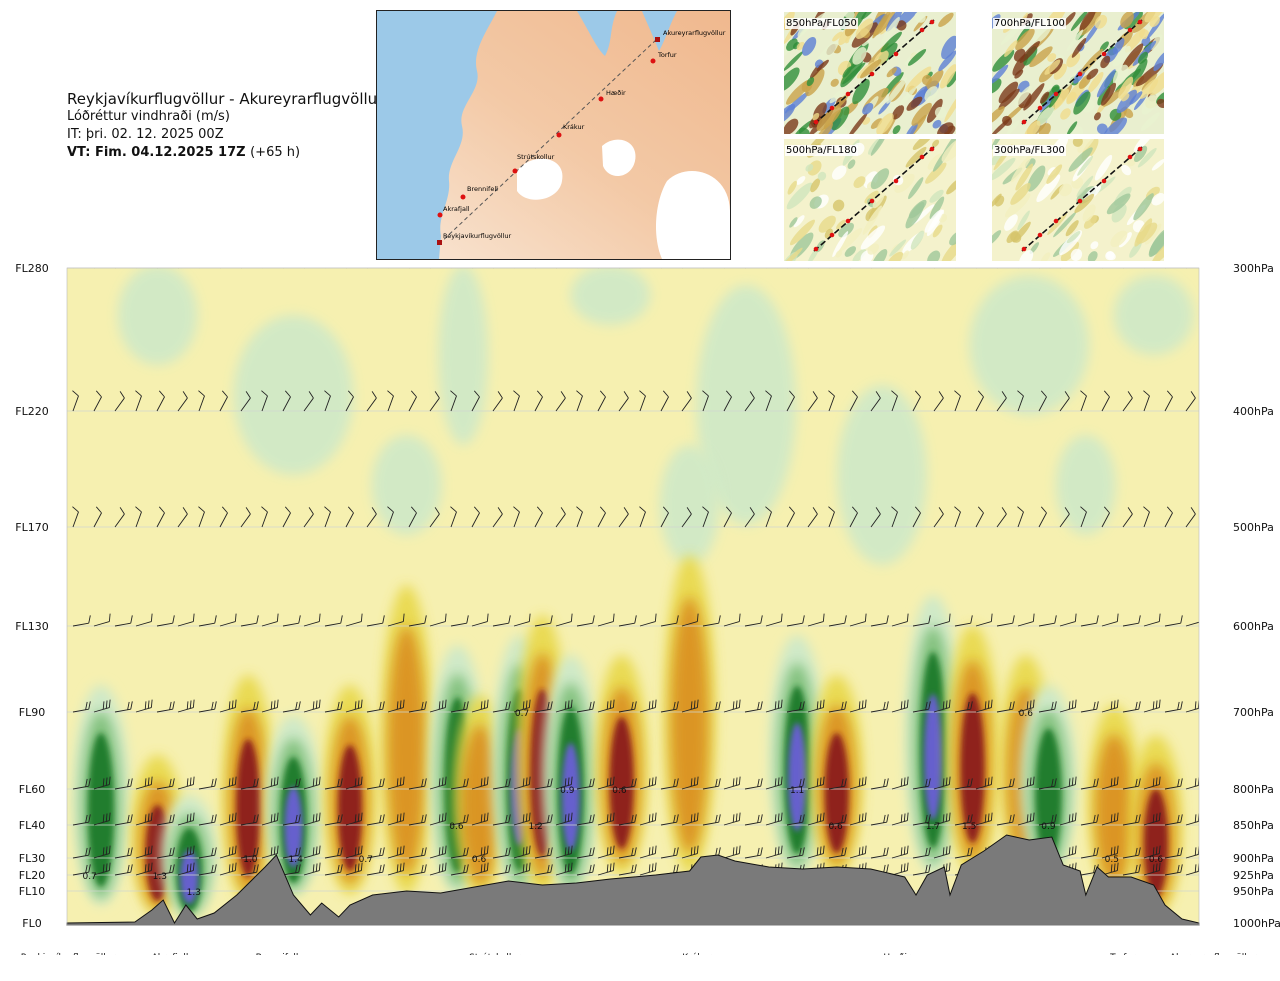 The height and width of the screenshot is (981, 1280). Describe the element at coordinates (694, 33) in the screenshot. I see `waypoint-label: Akureyrarflugvöllur` at that location.